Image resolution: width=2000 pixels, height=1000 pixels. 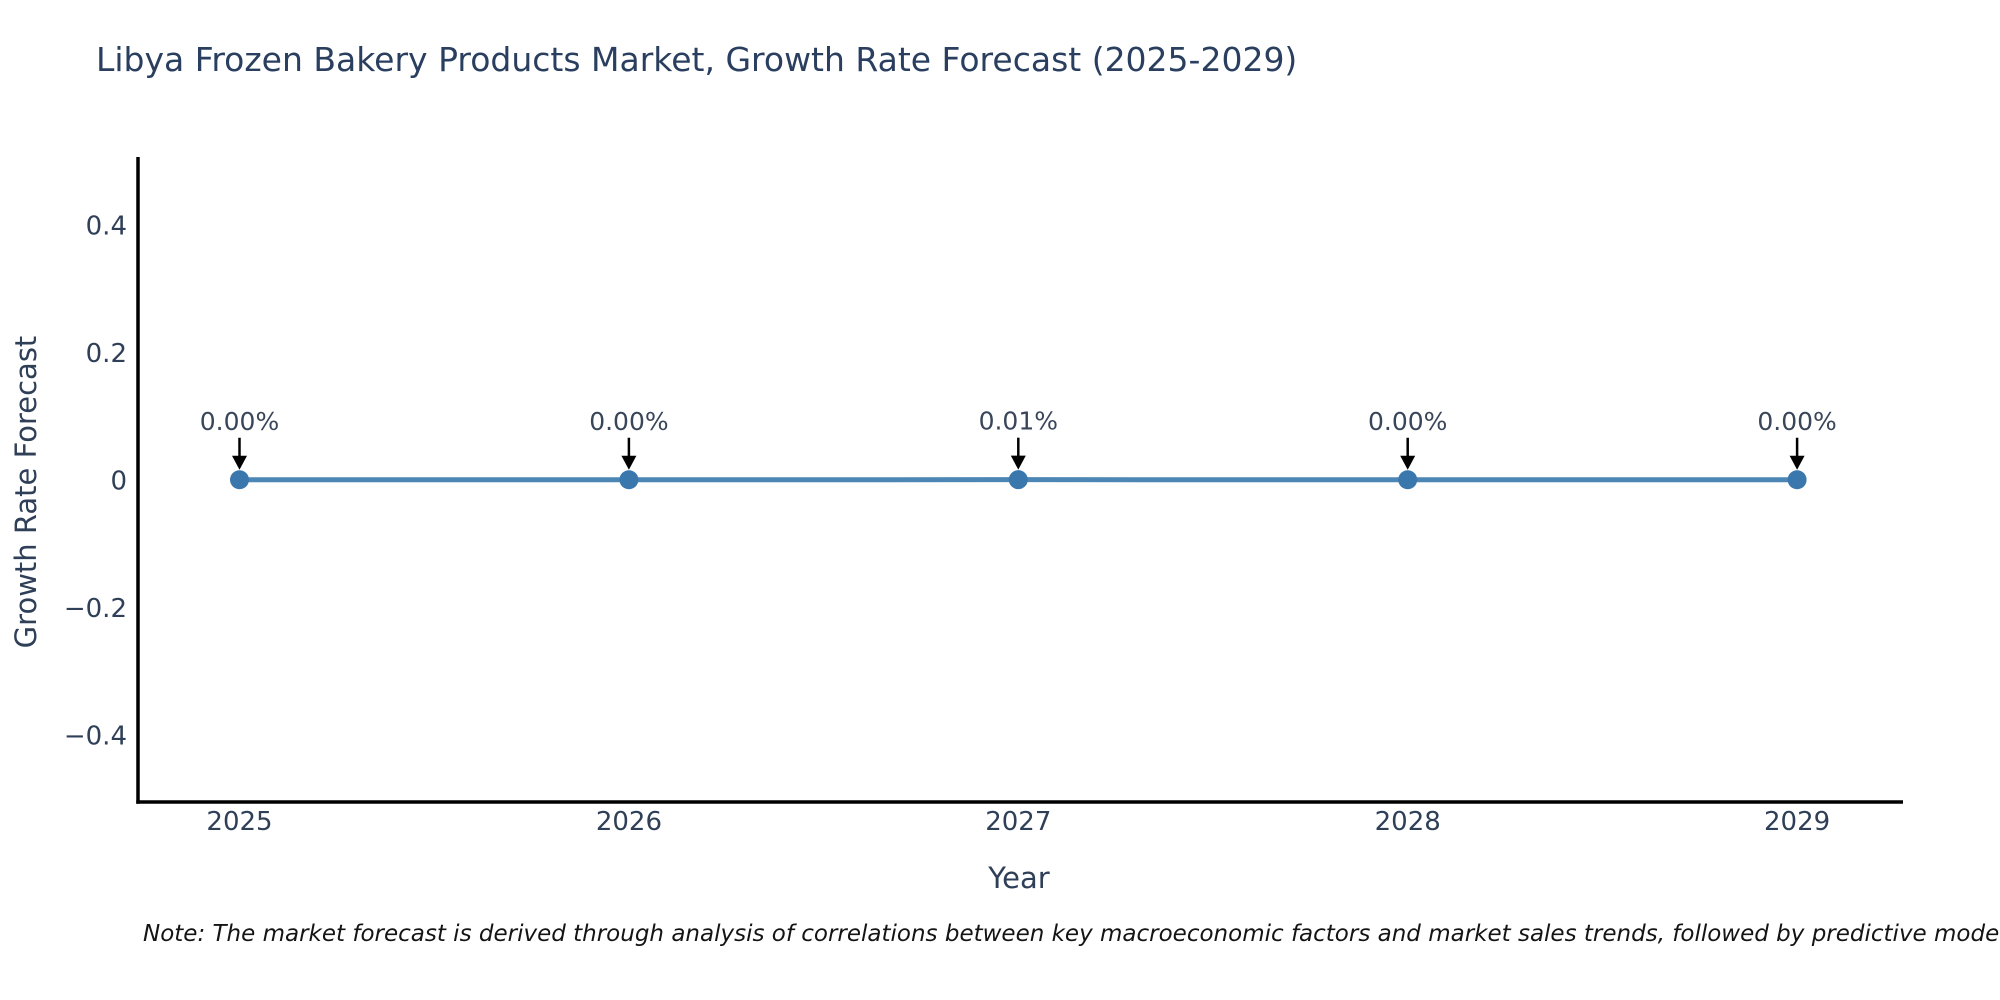 I want to click on x-tick-label: 2027, so click(x=1018, y=822).